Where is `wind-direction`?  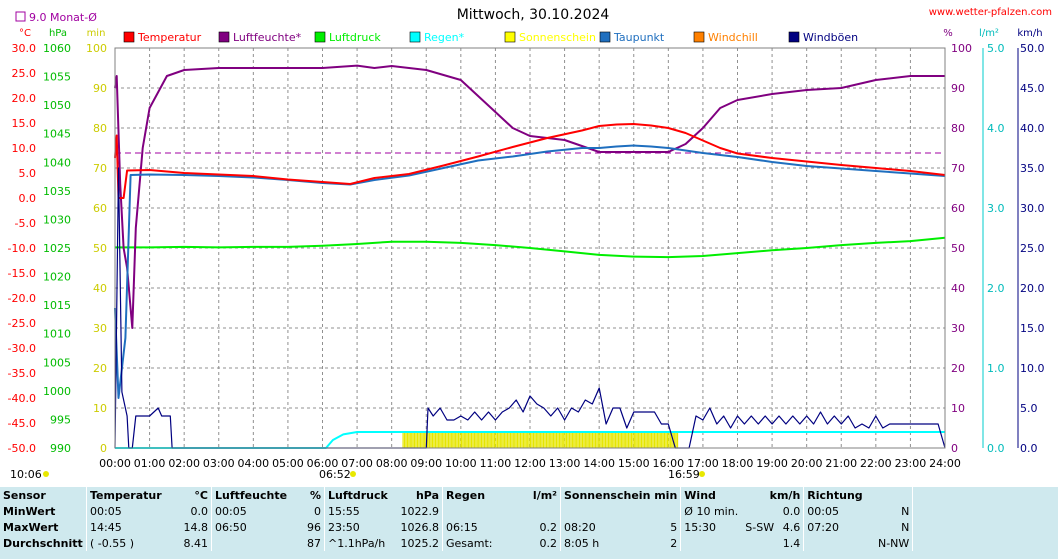 wind-direction is located at coordinates (760, 511).